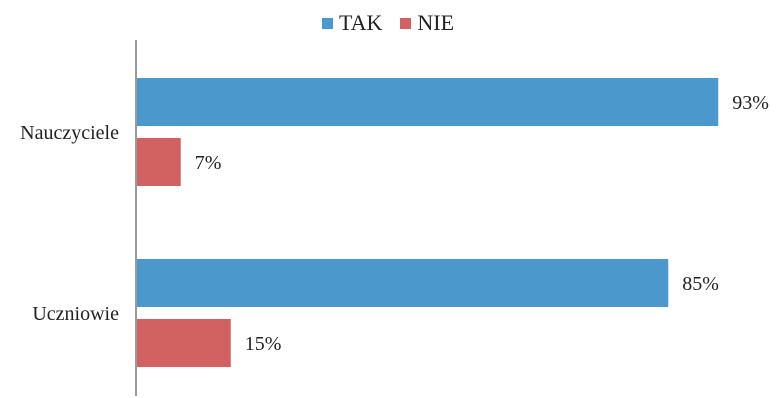 The width and height of the screenshot is (776, 398). What do you see at coordinates (750, 103) in the screenshot?
I see `data-label-tak-nauczyciele: 93%` at bounding box center [750, 103].